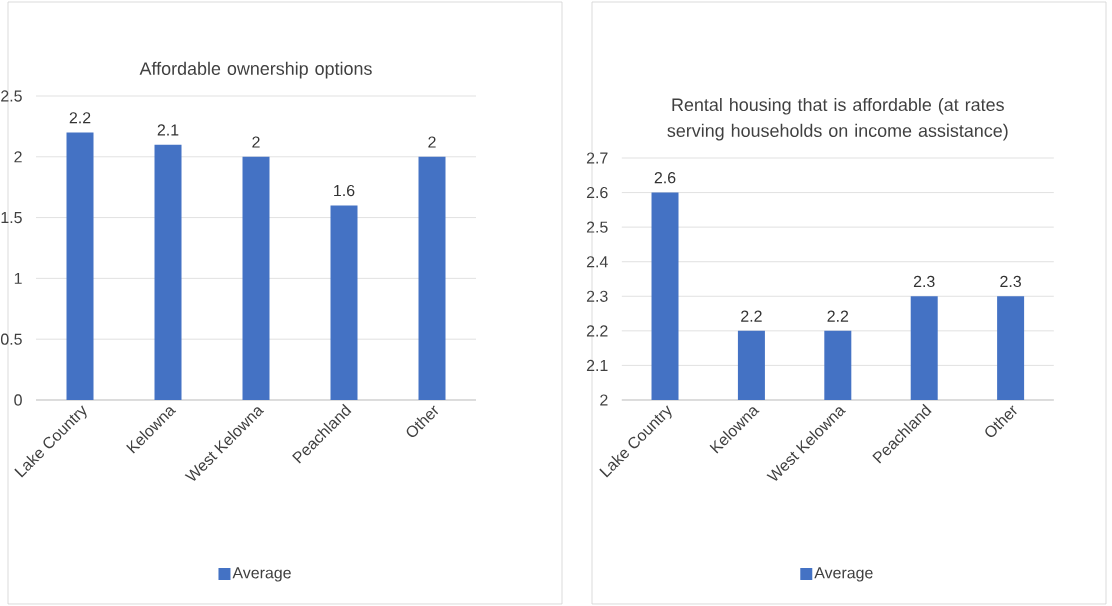  What do you see at coordinates (11, 218) in the screenshot?
I see `y-tick-label: 1.5` at bounding box center [11, 218].